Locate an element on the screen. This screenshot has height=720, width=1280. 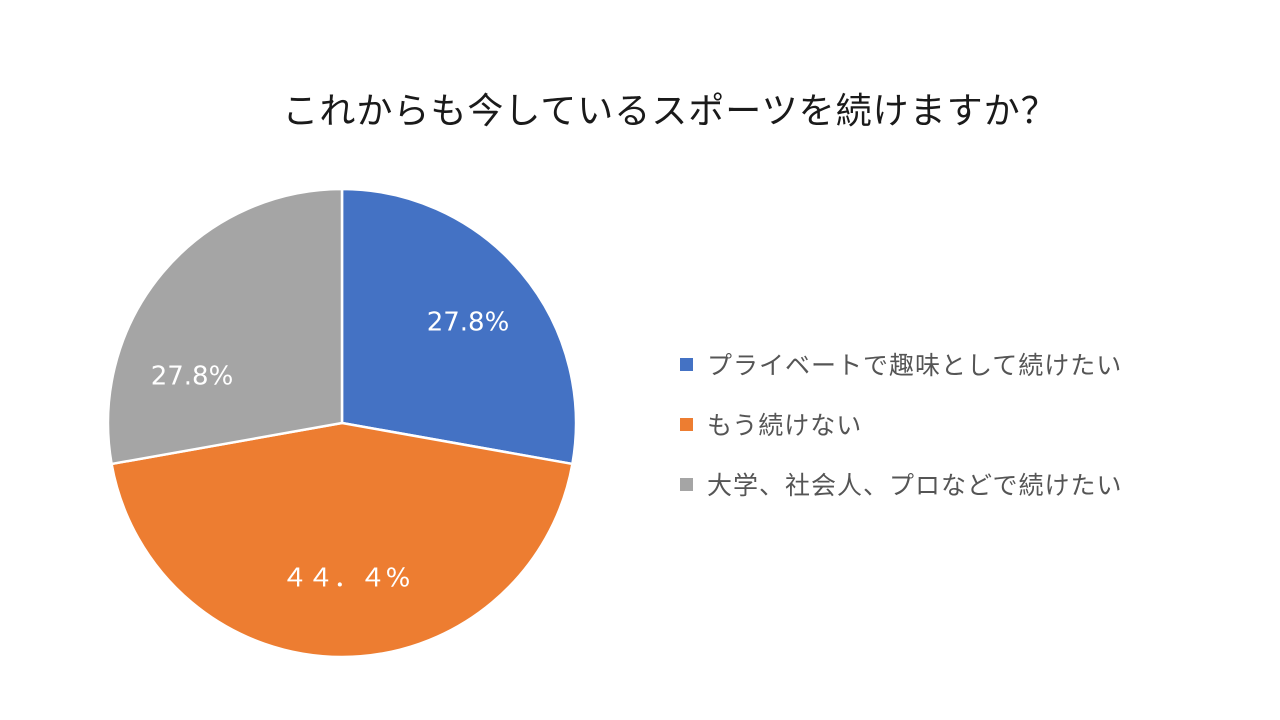
legend-item-continue-pro: 大学、社会人、プロなどで続けたい is located at coordinates (901, 484).